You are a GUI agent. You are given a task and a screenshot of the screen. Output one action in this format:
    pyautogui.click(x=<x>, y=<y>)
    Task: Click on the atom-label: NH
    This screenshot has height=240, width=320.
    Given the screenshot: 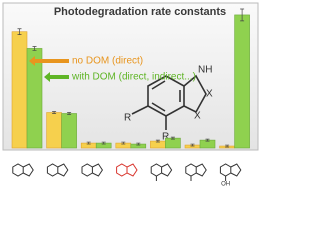 What is the action you would take?
    pyautogui.click(x=205, y=70)
    